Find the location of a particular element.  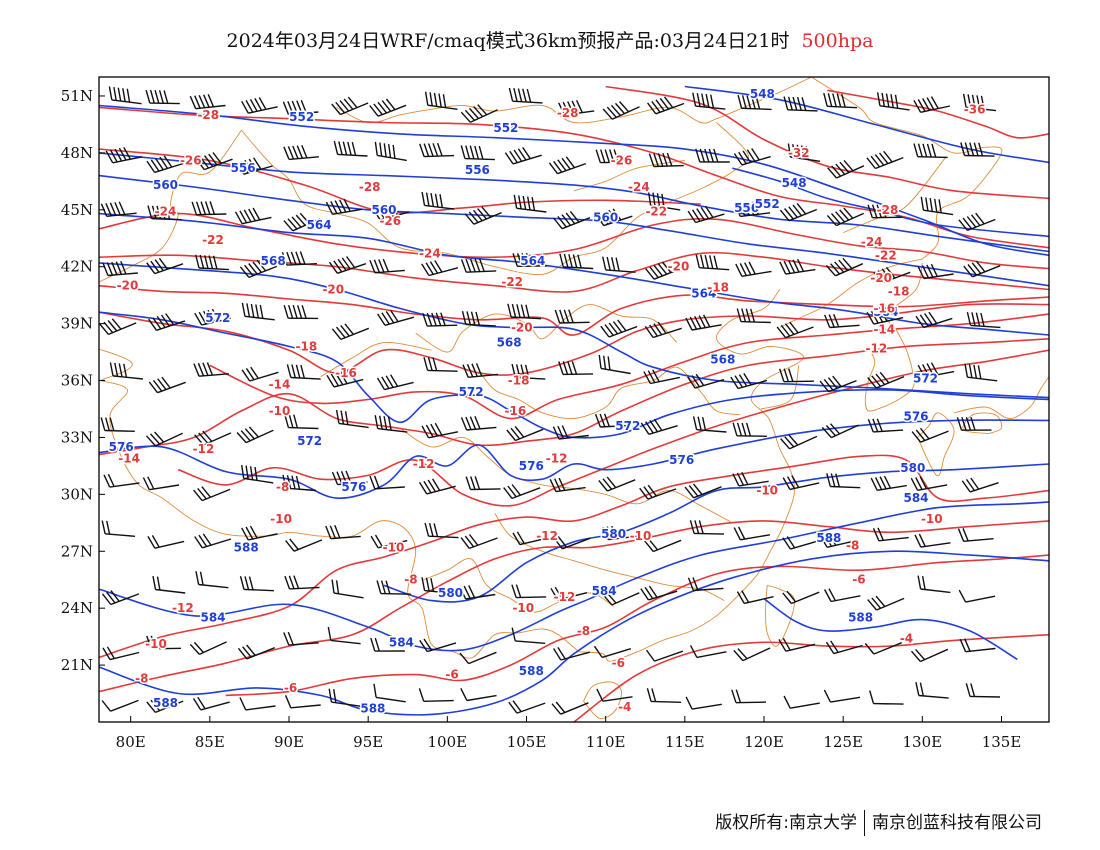

lon-tick-label: 115E is located at coordinates (685, 742).